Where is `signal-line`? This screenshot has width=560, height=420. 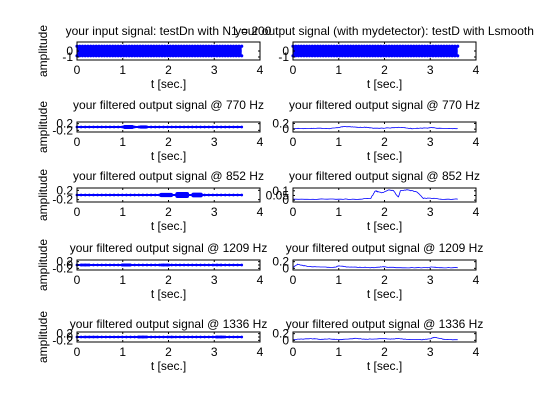
signal-line is located at coordinates (375, 194).